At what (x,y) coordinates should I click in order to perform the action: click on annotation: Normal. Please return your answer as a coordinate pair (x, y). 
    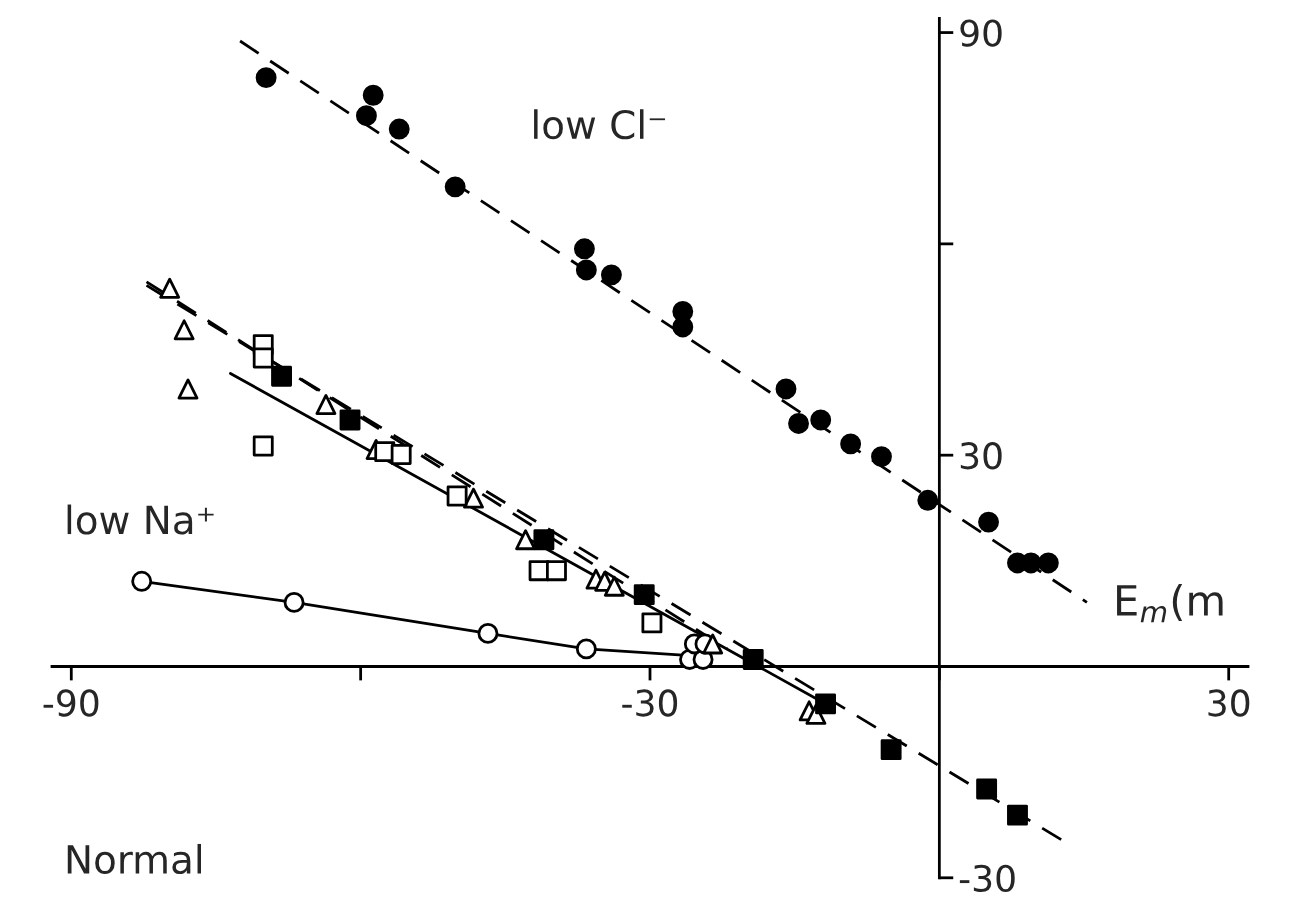
    Looking at the image, I should click on (134, 859).